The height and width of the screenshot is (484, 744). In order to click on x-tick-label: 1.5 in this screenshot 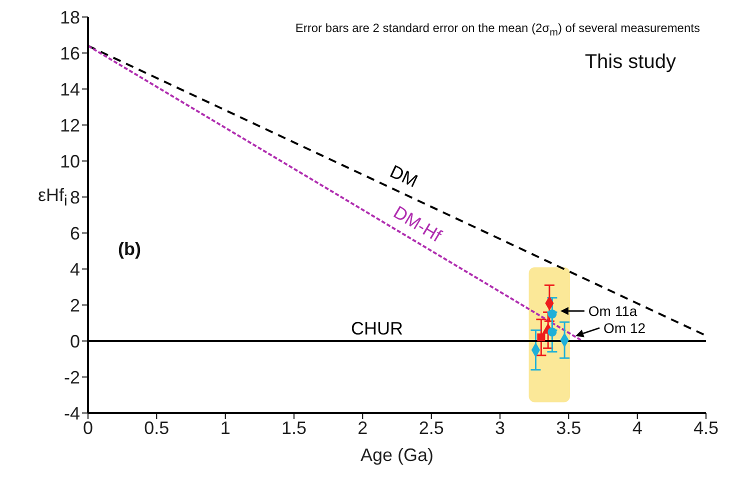, I will do `click(294, 428)`.